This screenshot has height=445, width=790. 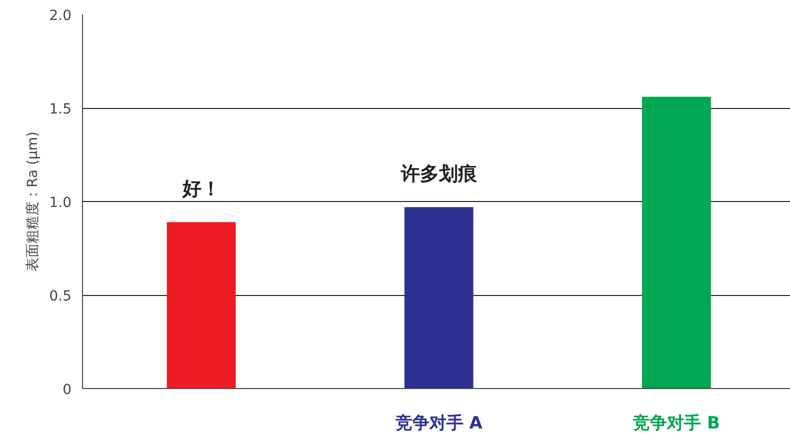 I want to click on y-tick-label: 1.5, so click(x=60, y=110).